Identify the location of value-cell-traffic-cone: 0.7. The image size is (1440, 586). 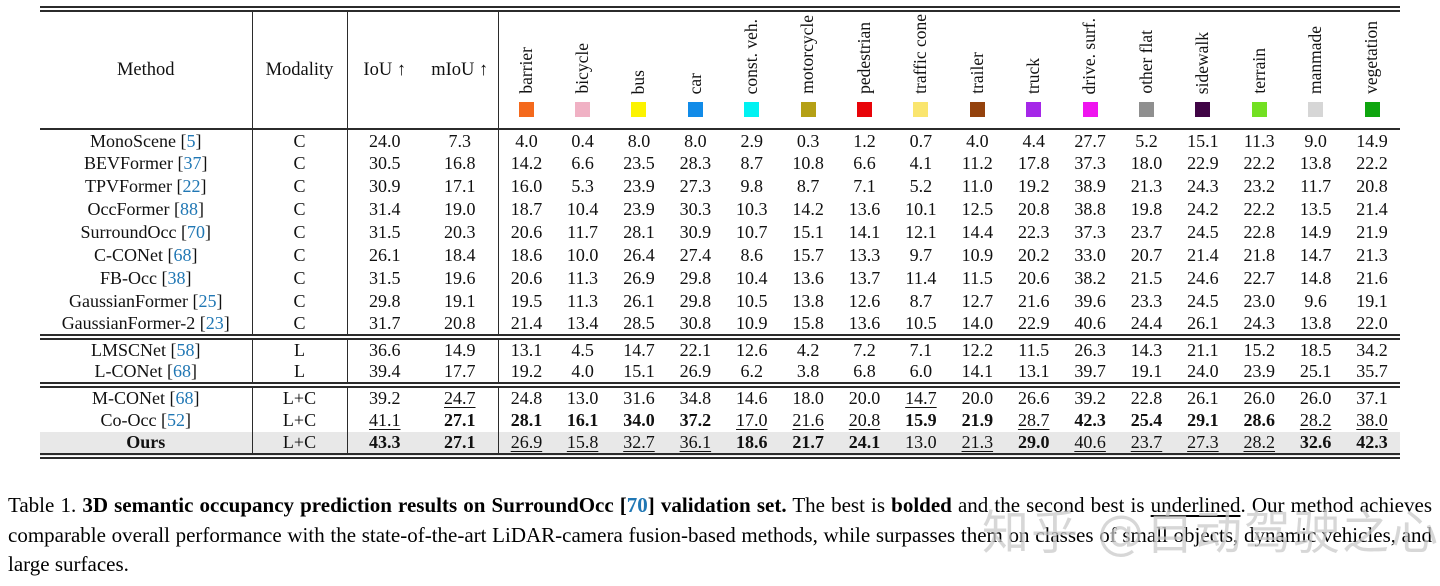
(921, 140).